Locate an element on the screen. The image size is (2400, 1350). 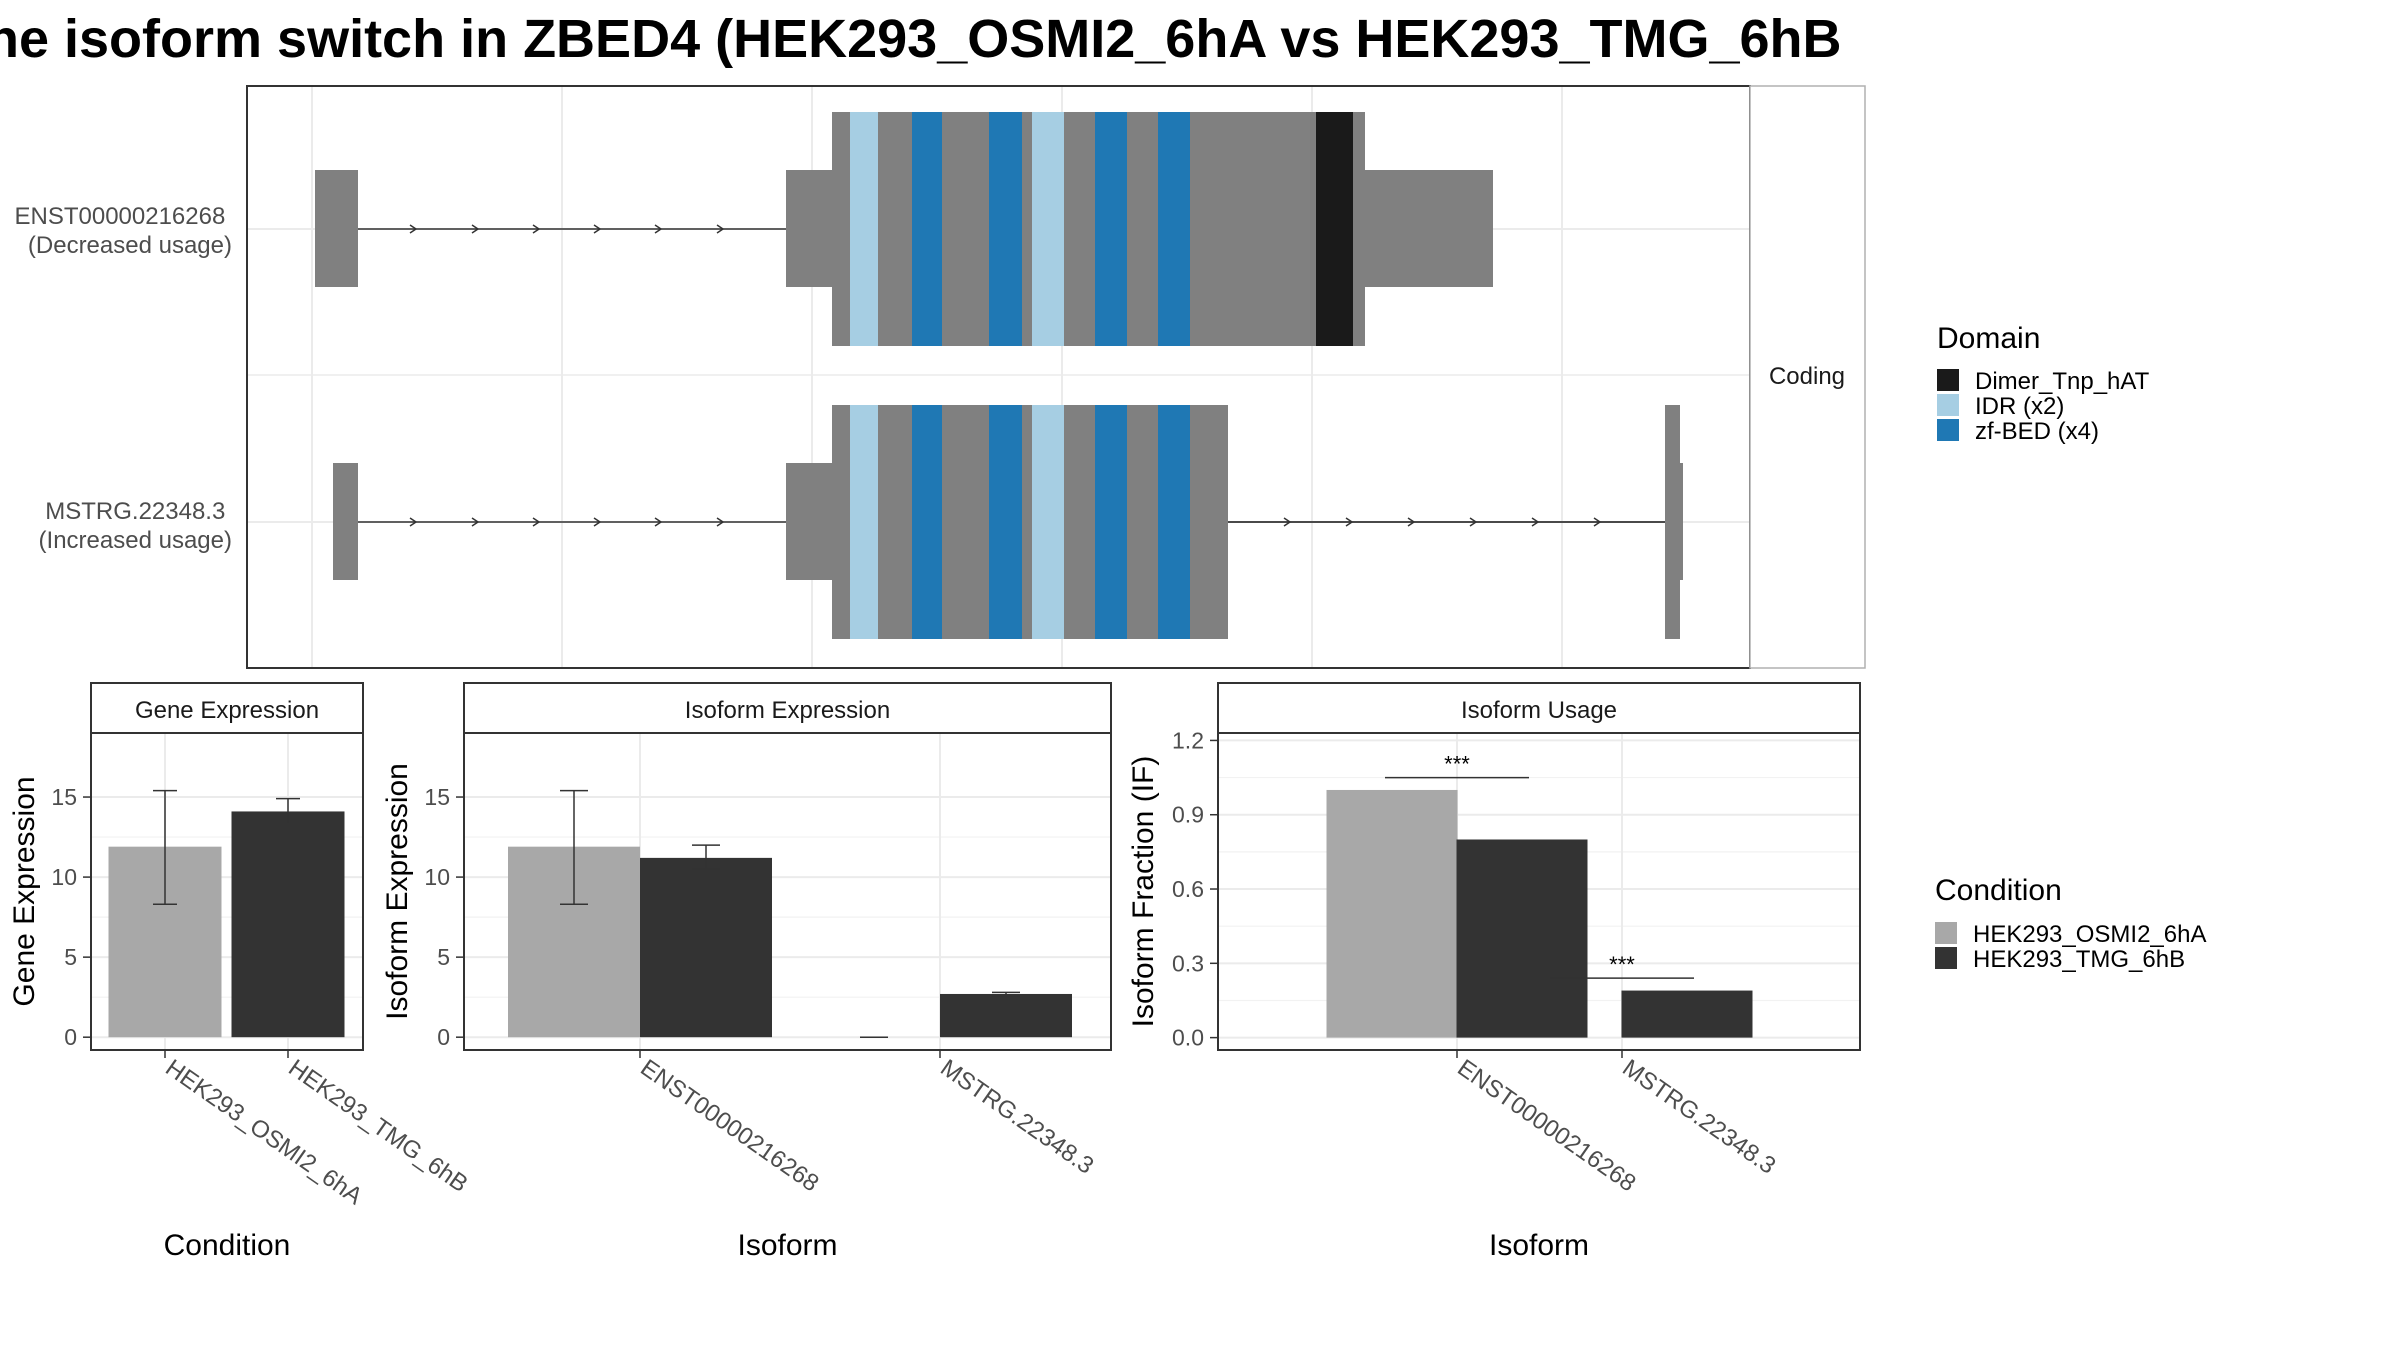
tx2-exon-last-utr is located at coordinates (1680, 521).